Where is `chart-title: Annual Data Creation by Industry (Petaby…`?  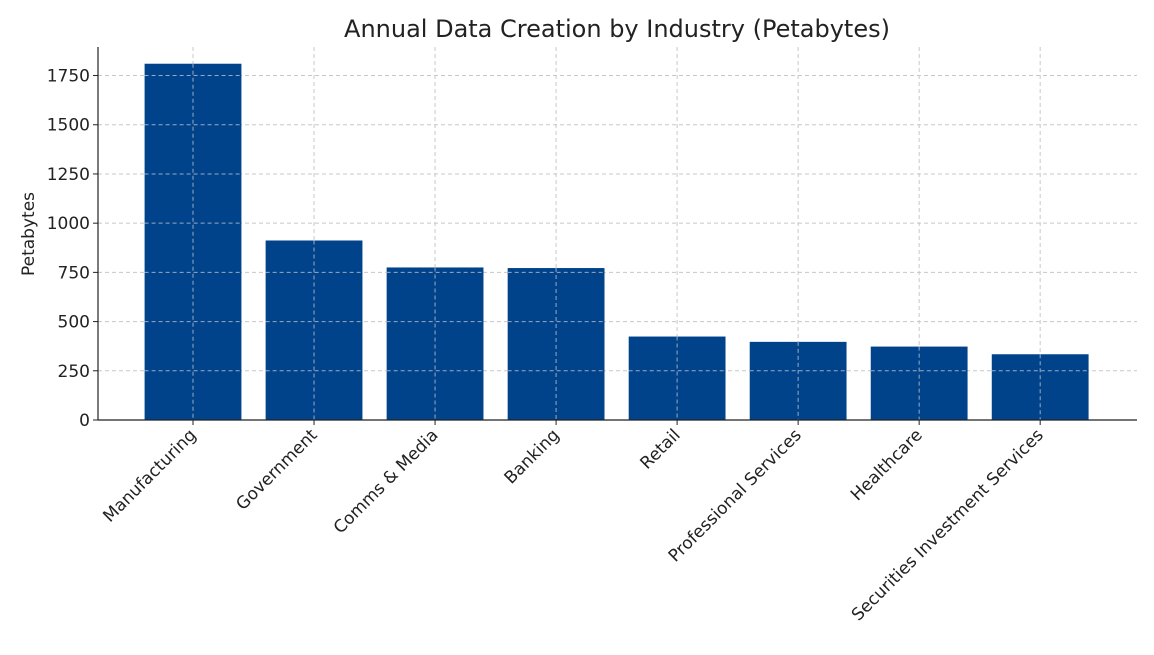 chart-title: Annual Data Creation by Industry (Petaby… is located at coordinates (617, 29).